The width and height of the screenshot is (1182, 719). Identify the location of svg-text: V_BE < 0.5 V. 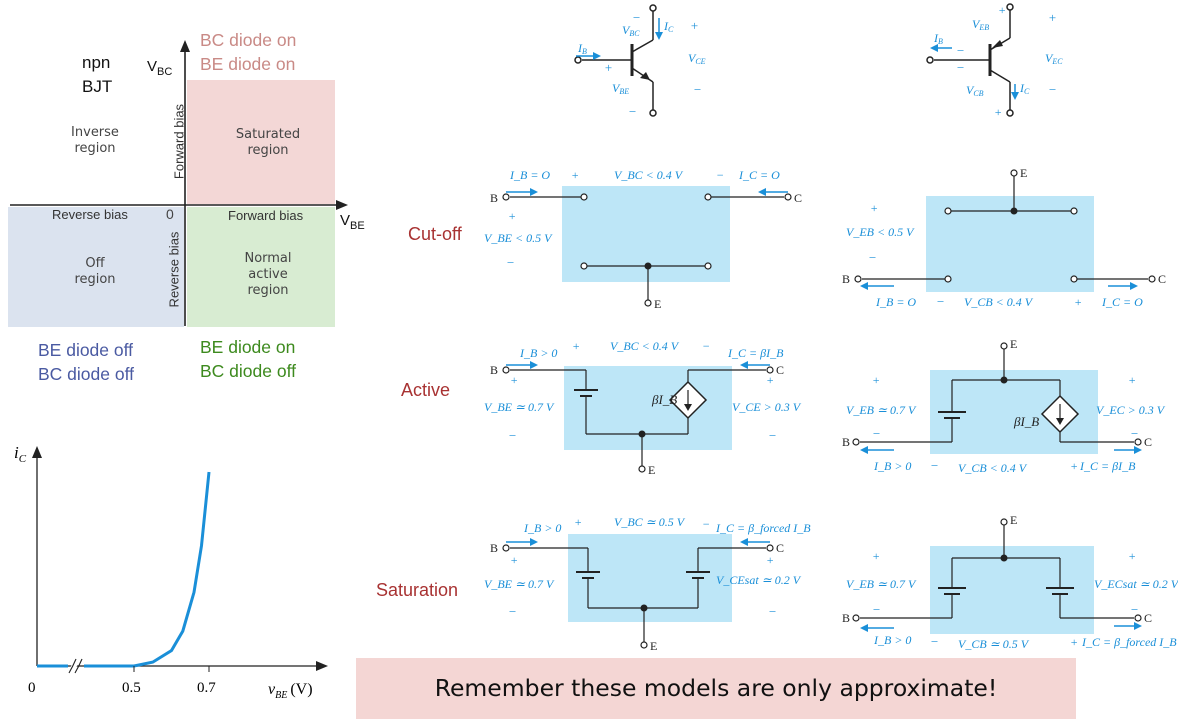
(518, 238).